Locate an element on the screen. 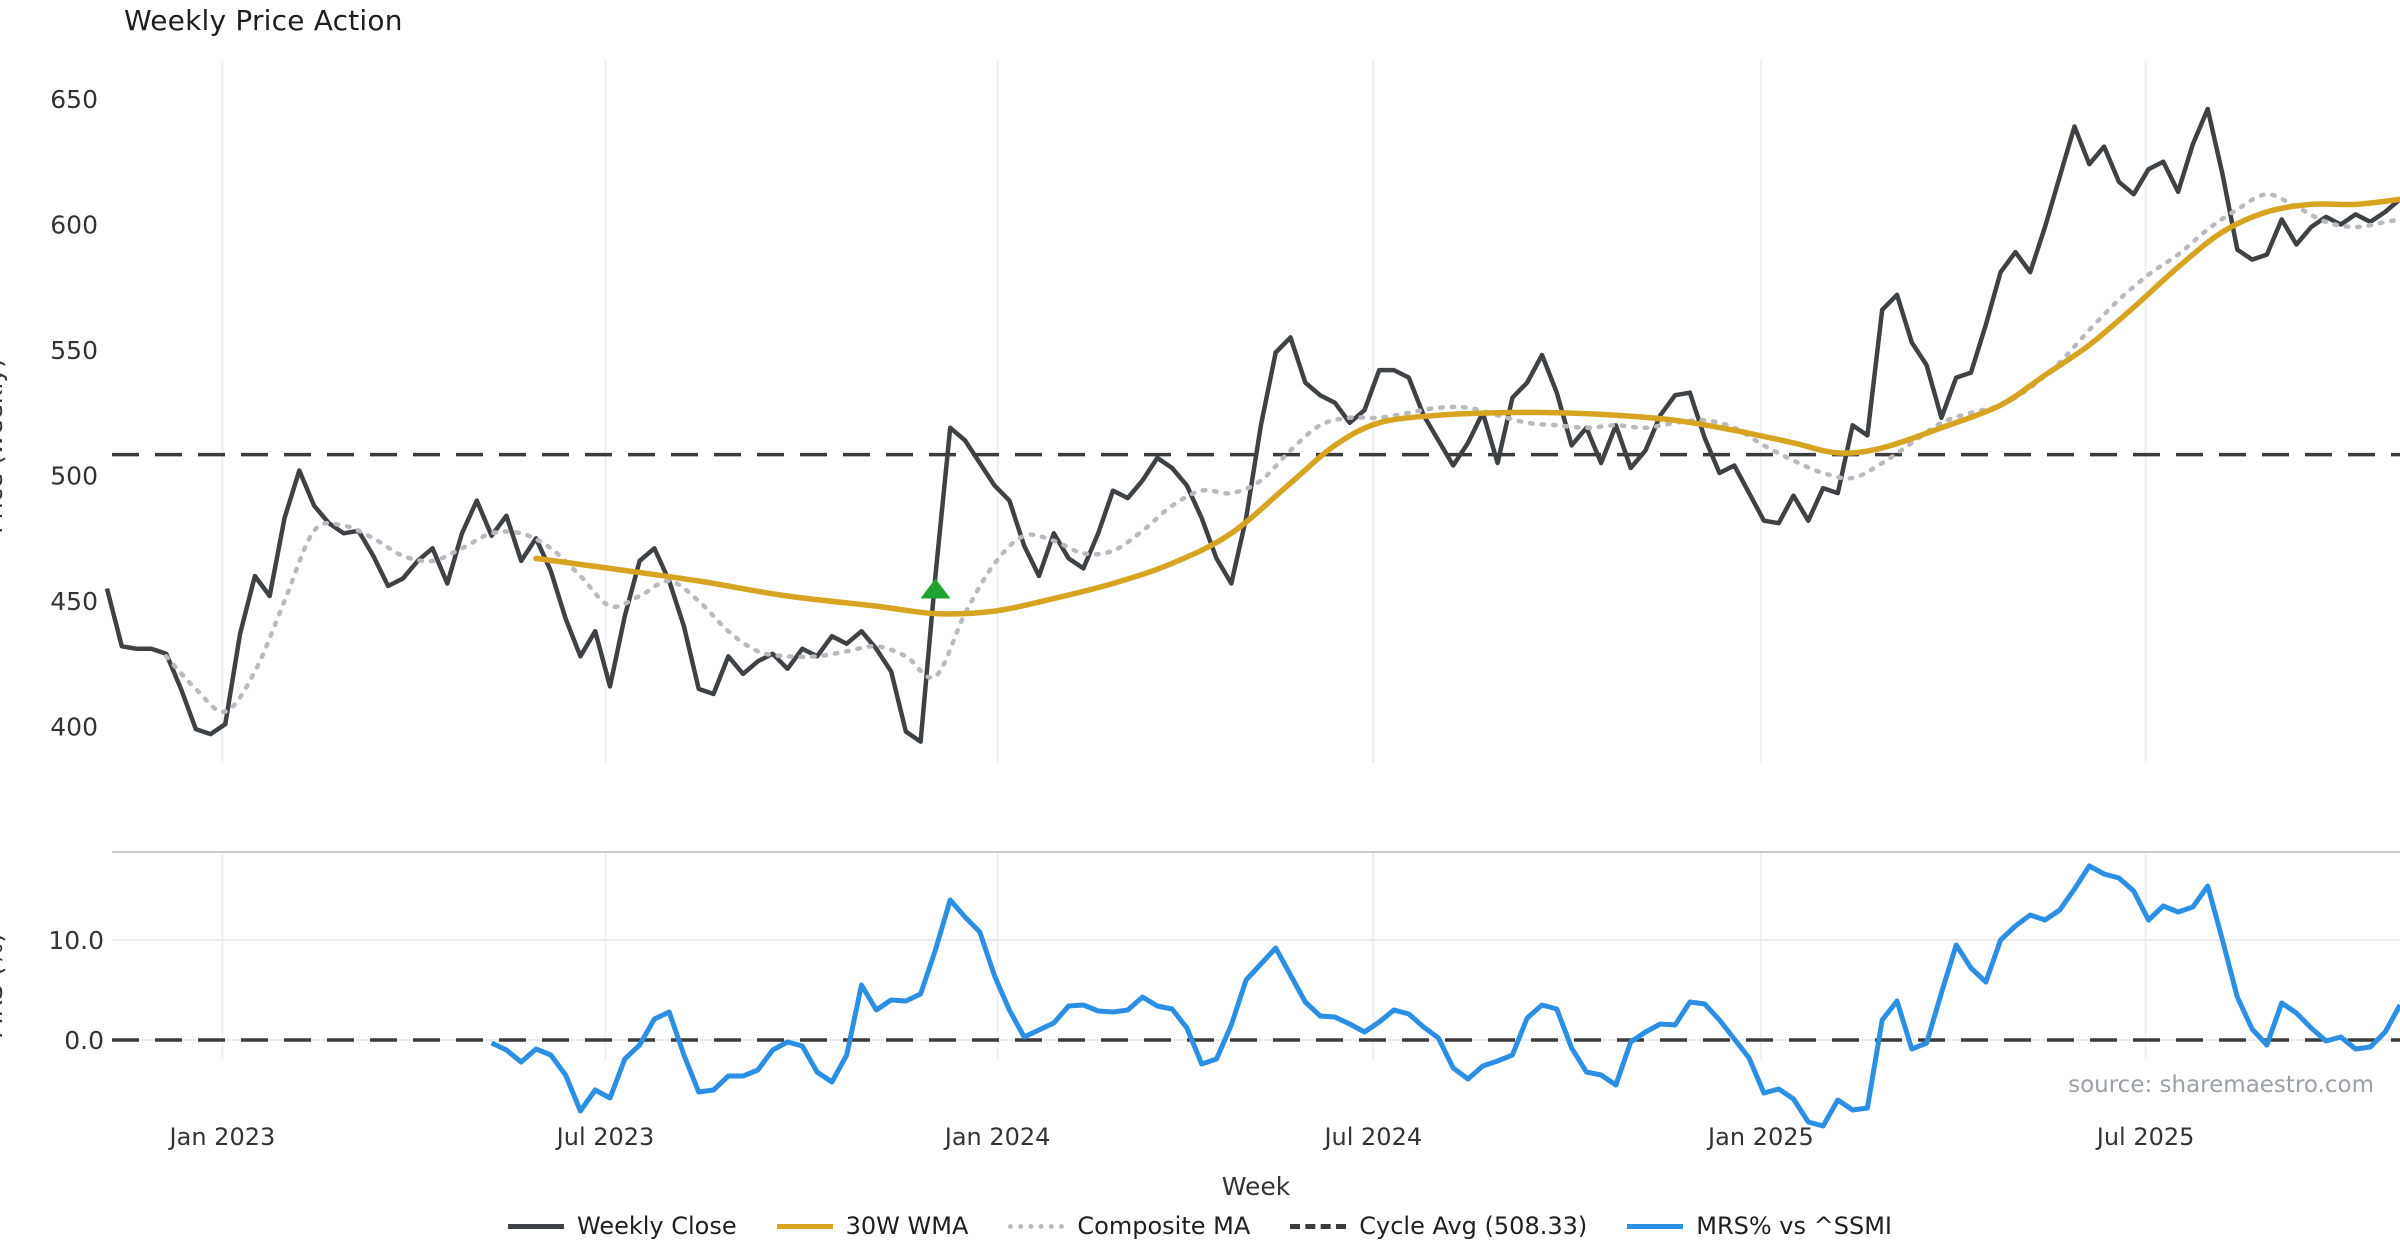  x-tick-label: Jan 2025 is located at coordinates (1760, 1137).